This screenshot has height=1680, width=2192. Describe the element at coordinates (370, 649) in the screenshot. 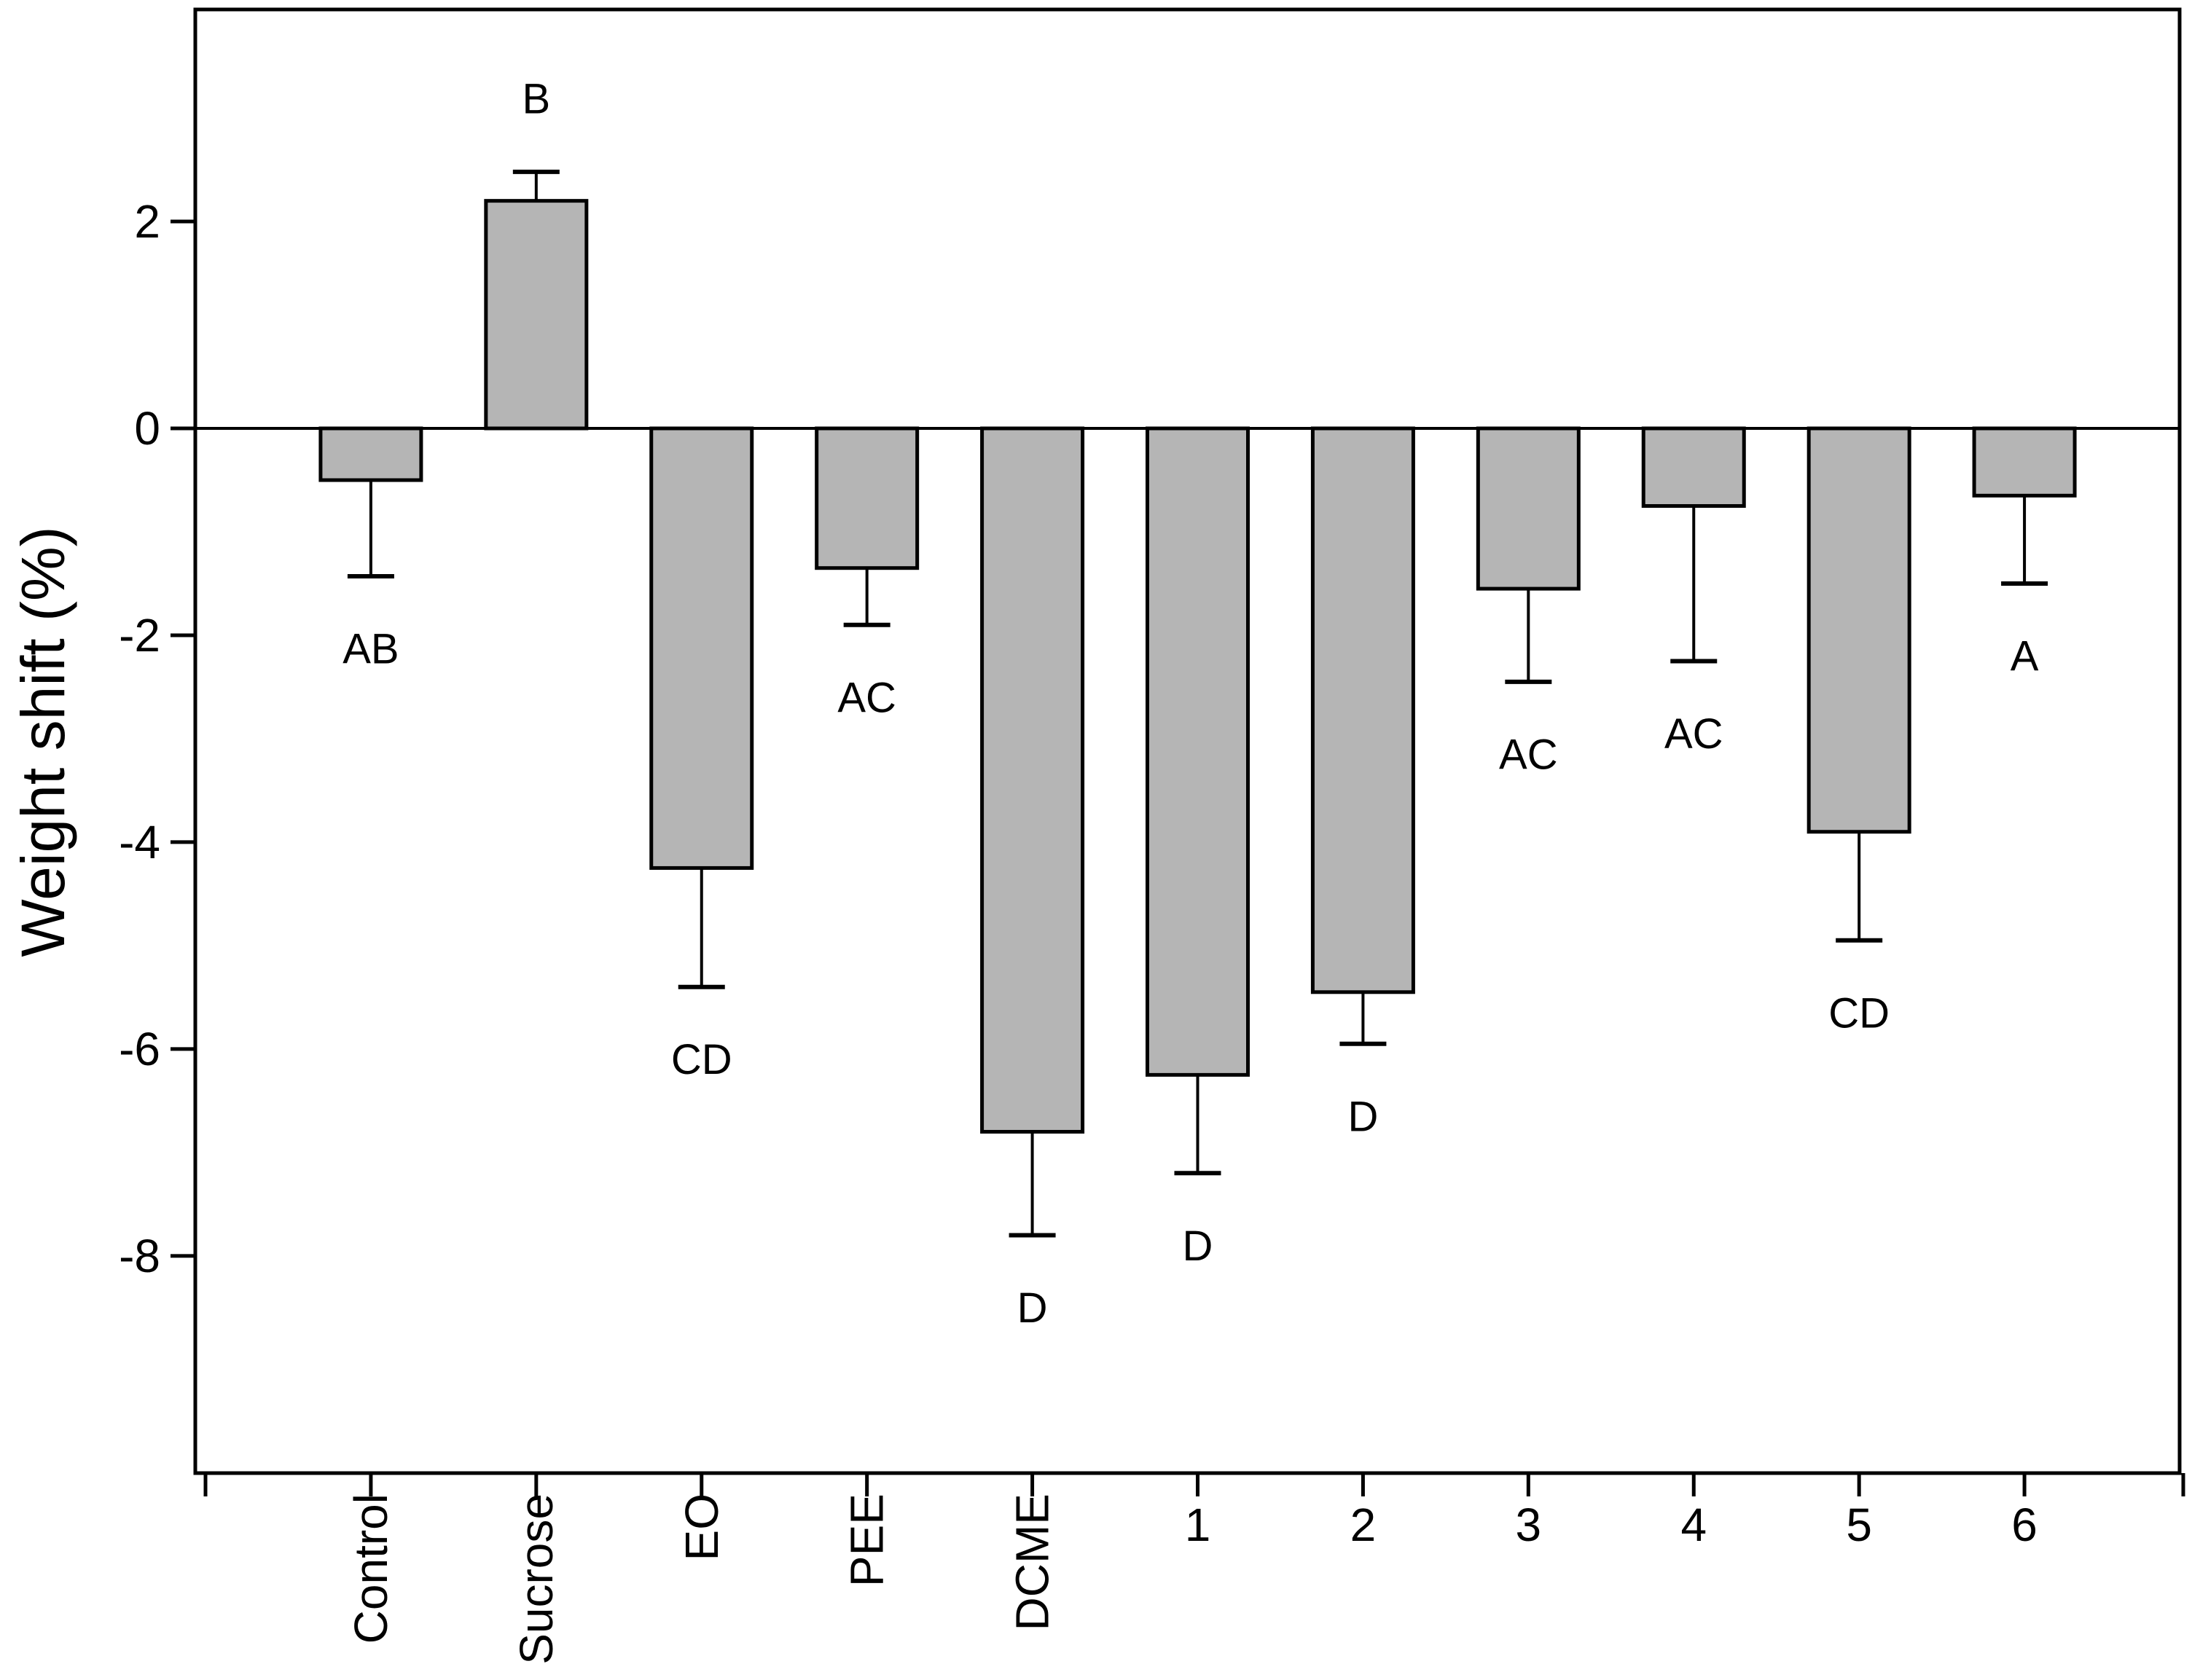

I see `sig-letter: AB` at that location.